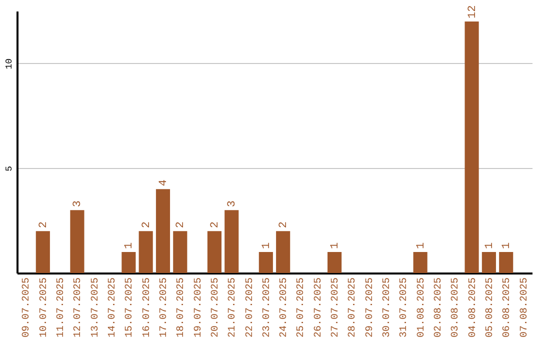  I want to click on data-label: 4, so click(164, 182).